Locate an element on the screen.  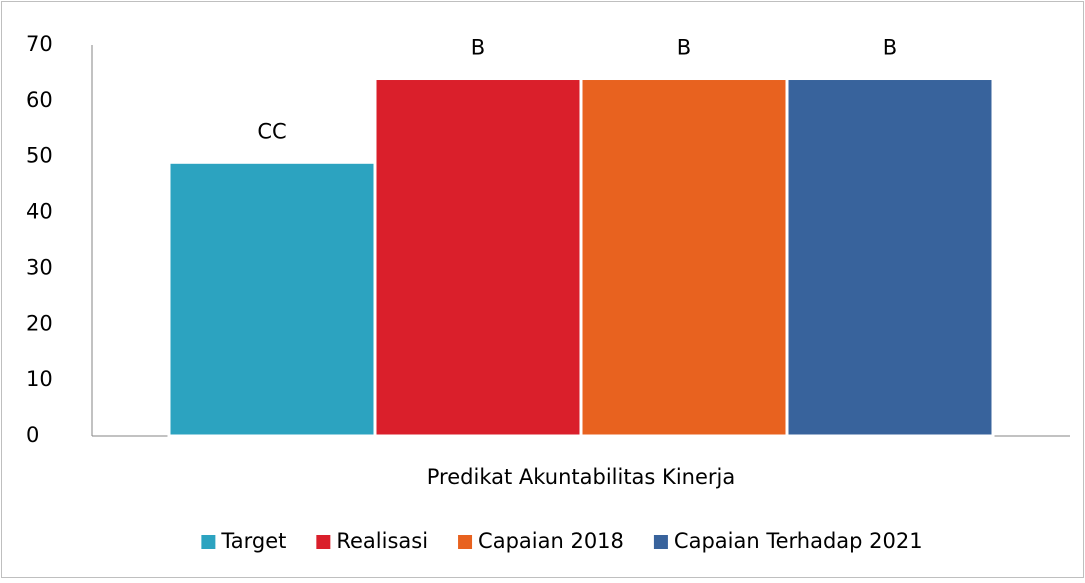
y-tick-label: 0 is located at coordinates (32, 435).